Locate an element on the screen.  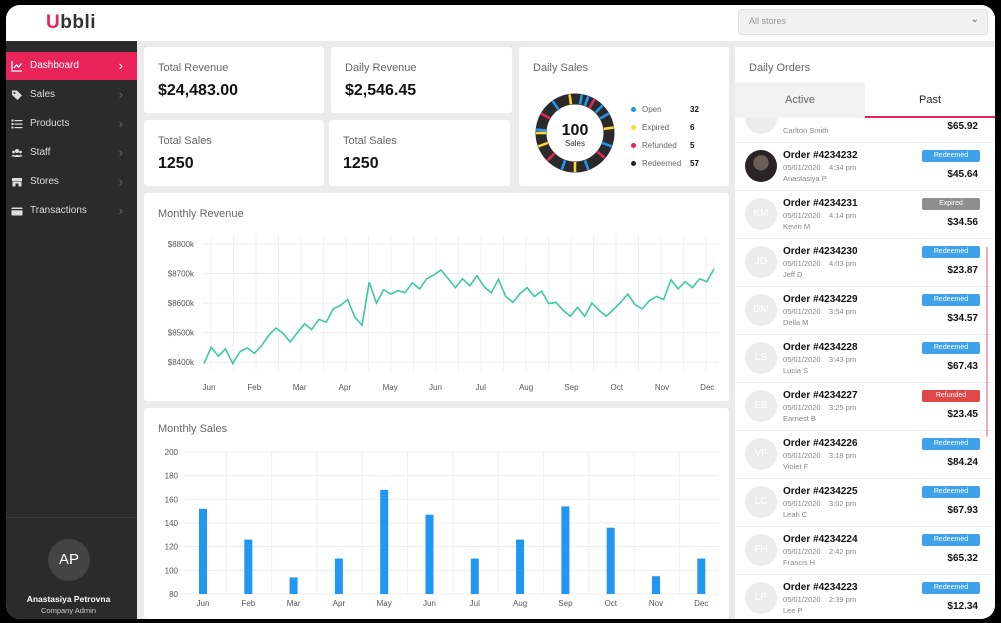
list-item: Carlton Smith $65.92 is located at coordinates (864, 130).